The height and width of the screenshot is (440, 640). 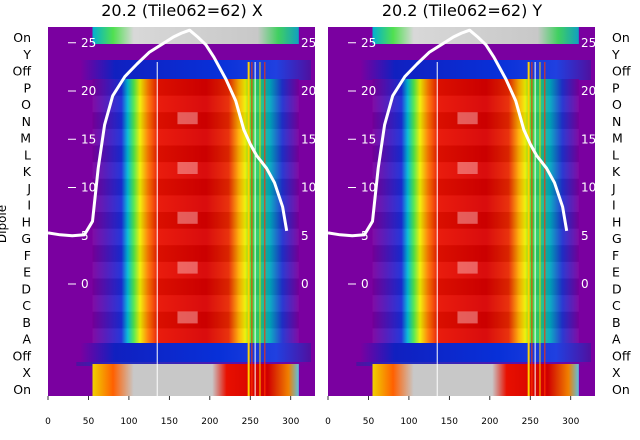 I want to click on heatmap-band-off-bottom, so click(x=475, y=353).